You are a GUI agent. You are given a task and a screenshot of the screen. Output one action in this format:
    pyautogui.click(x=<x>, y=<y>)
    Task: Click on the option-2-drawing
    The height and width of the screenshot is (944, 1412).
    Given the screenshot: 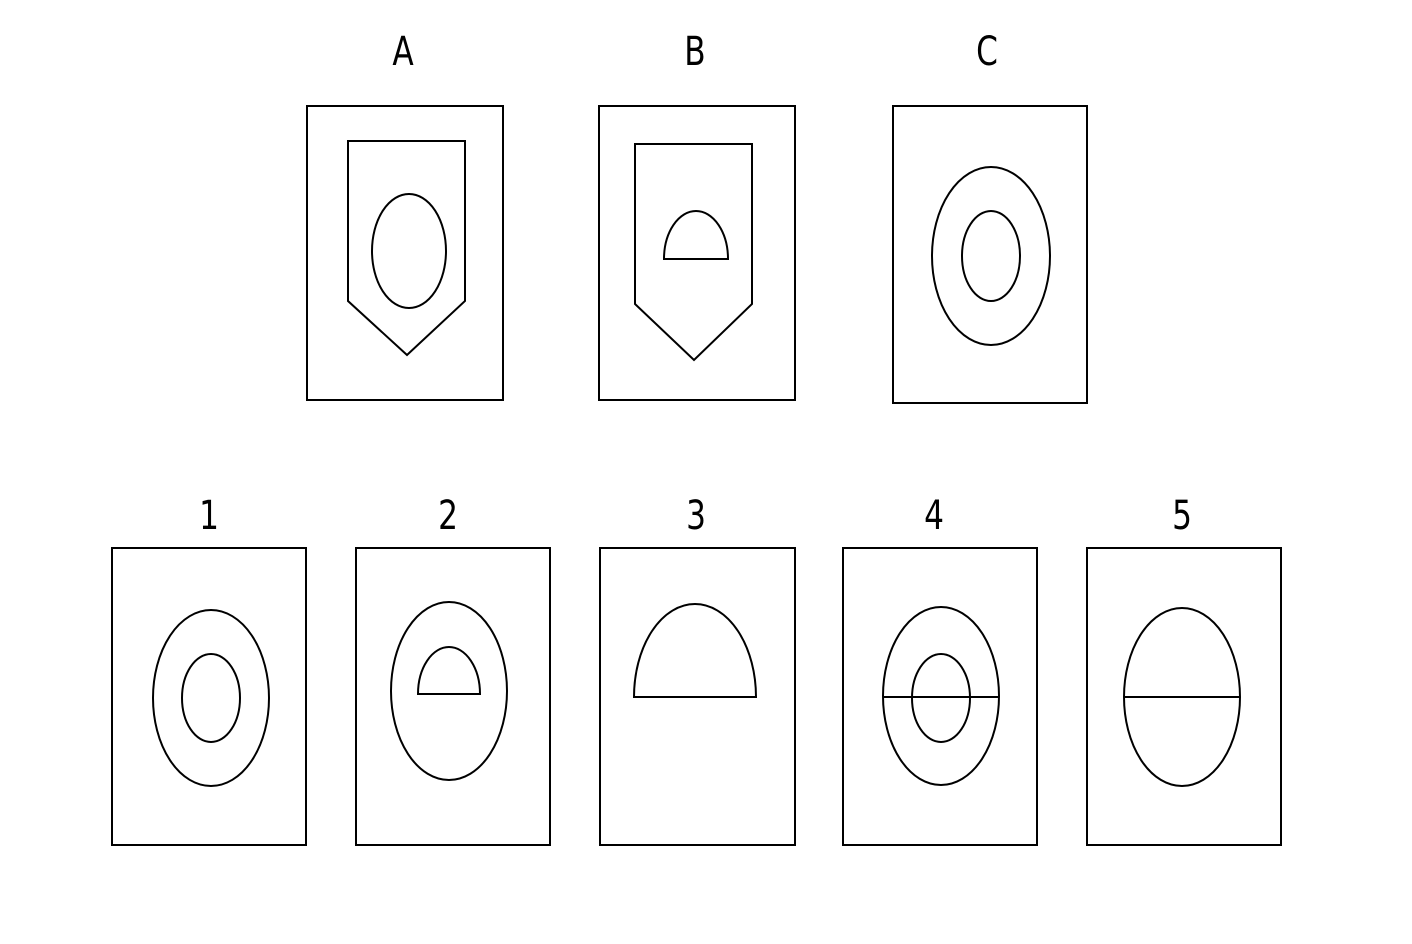 What is the action you would take?
    pyautogui.click(x=449, y=691)
    